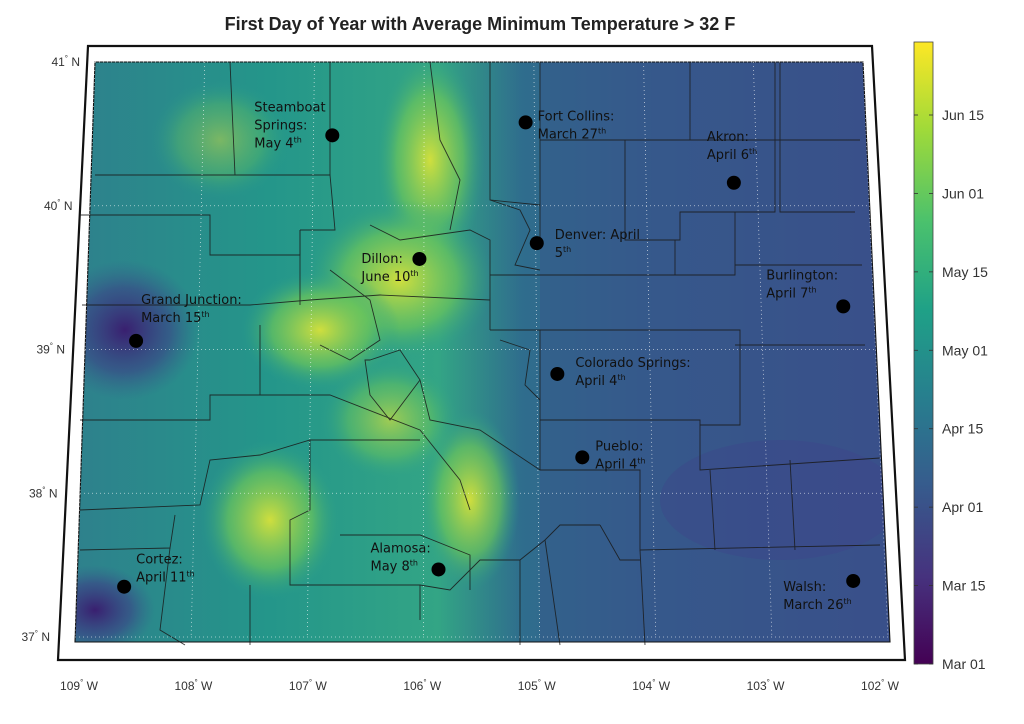 The image size is (1024, 724). I want to click on city-label: Colorado Springs:, so click(632, 363).